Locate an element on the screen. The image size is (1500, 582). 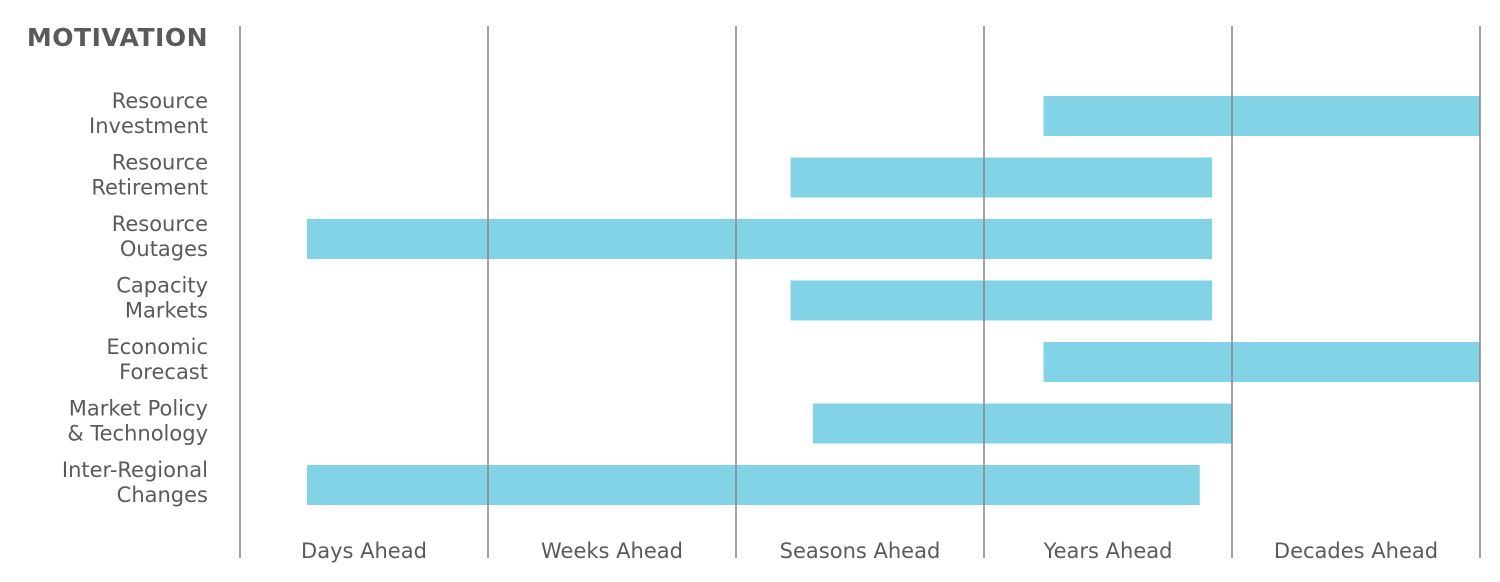
column-label: Seasons Ahead is located at coordinates (860, 551).